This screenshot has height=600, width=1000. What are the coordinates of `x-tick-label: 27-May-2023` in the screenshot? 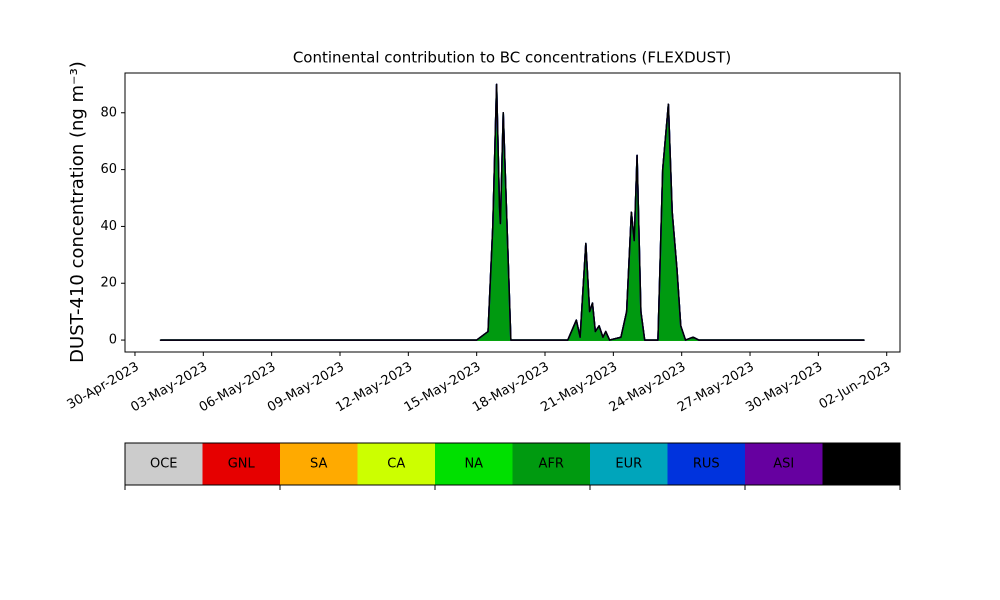 It's located at (716, 388).